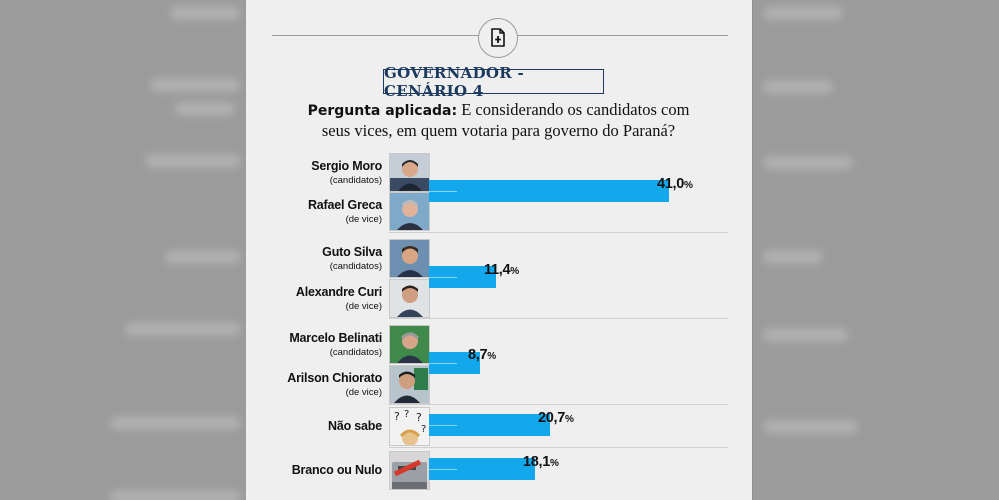 Image resolution: width=999 pixels, height=500 pixels. Describe the element at coordinates (493, 82) in the screenshot. I see `chart-title: GOVERNADOR - CENÁRIO 4` at that location.